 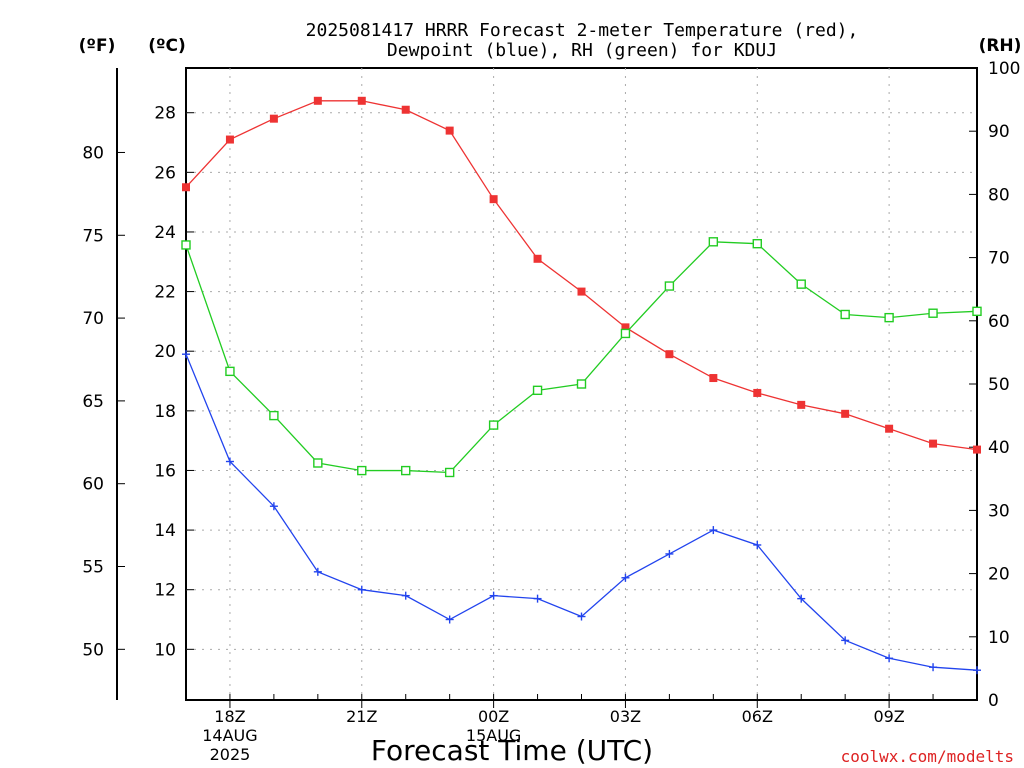 What do you see at coordinates (93, 153) in the screenshot?
I see `fahrenheit-tick-label: 80` at bounding box center [93, 153].